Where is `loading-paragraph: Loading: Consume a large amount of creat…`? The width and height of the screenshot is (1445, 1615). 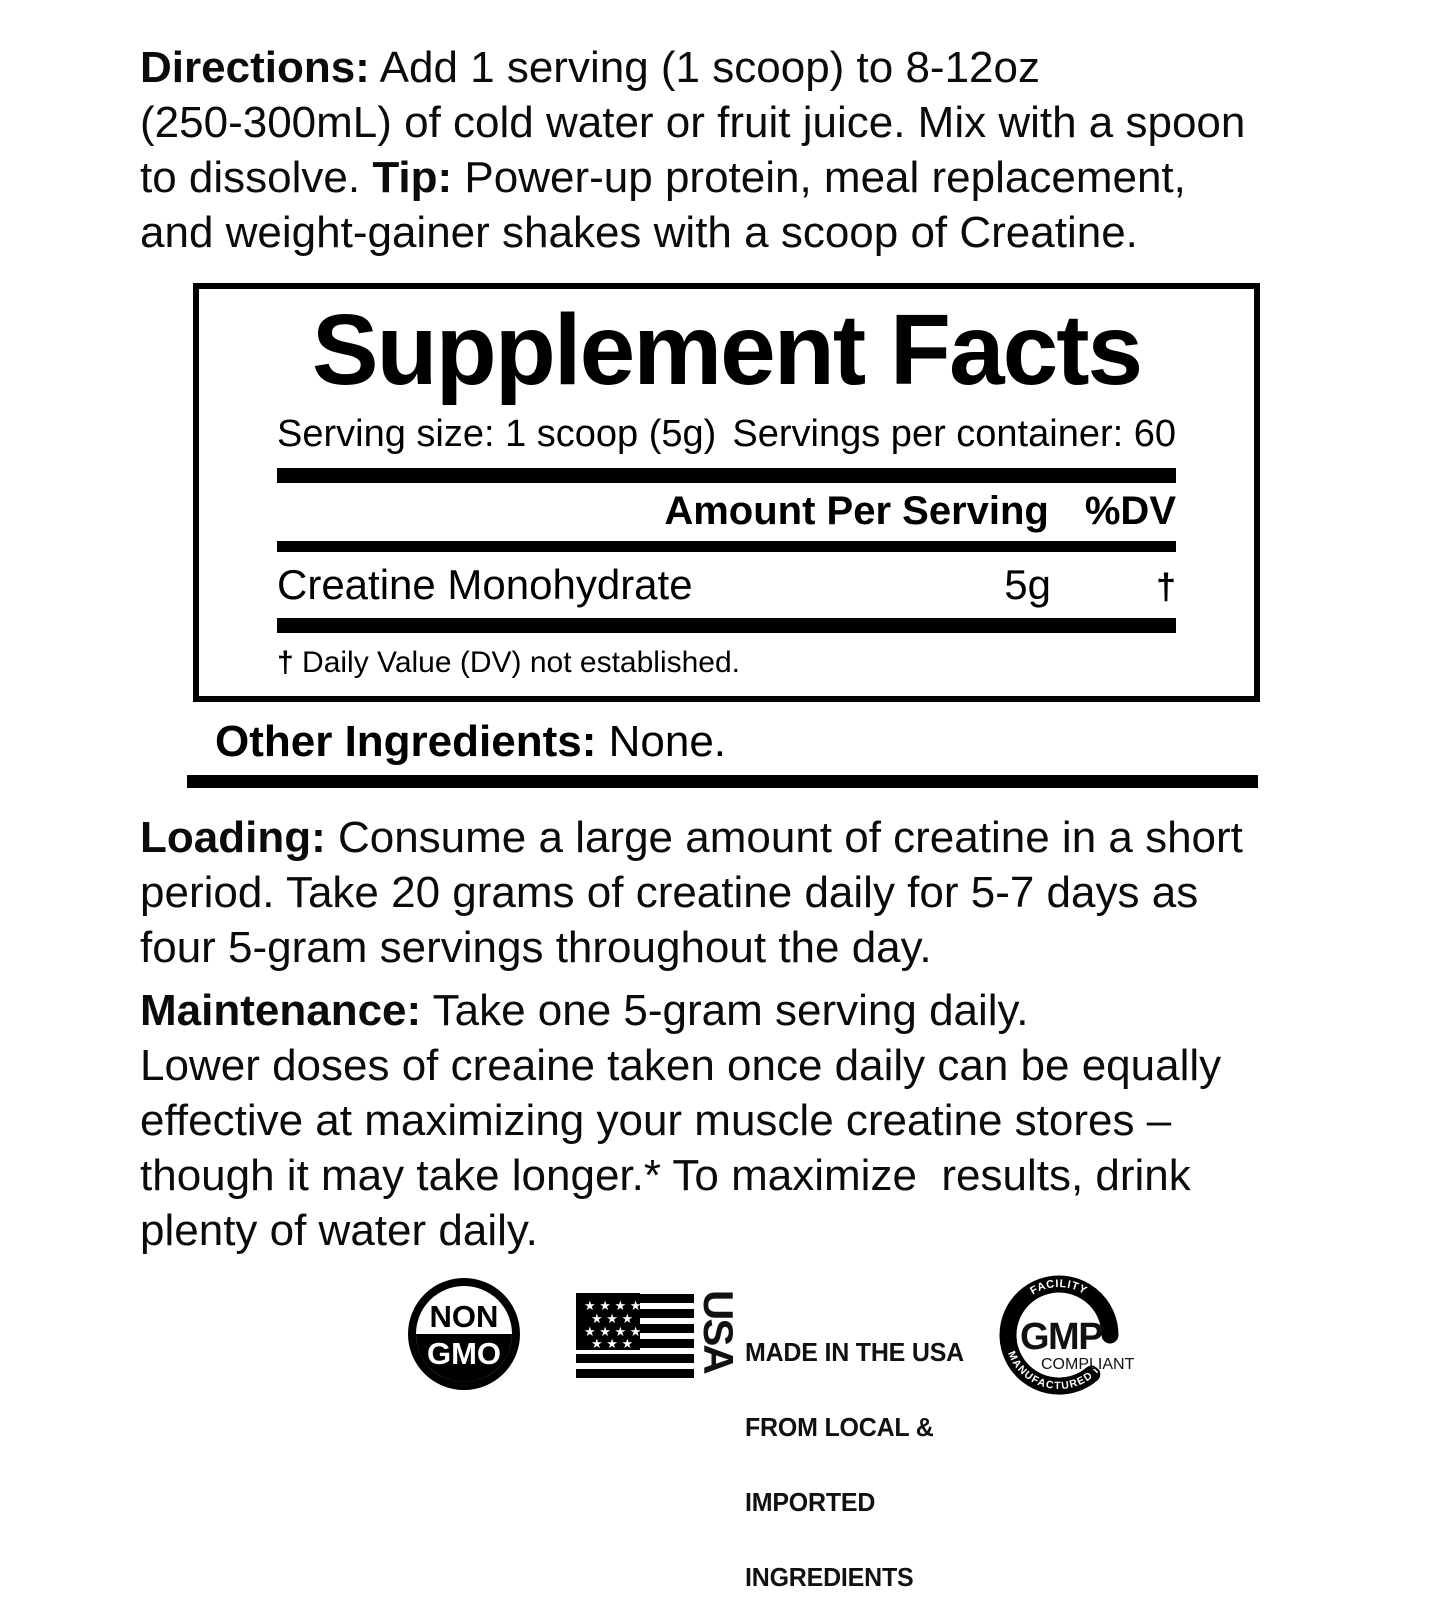 loading-paragraph: Loading: Consume a large amount of creat… is located at coordinates (691, 892).